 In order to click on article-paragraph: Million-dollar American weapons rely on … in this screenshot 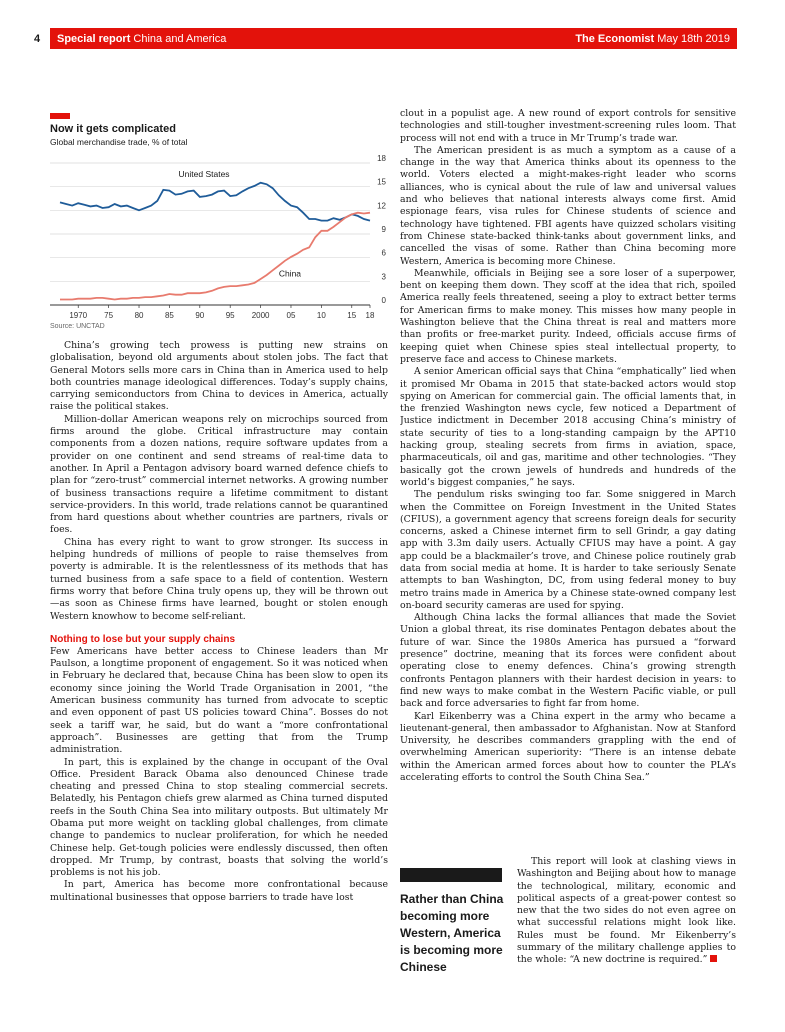, I will do `click(219, 474)`.